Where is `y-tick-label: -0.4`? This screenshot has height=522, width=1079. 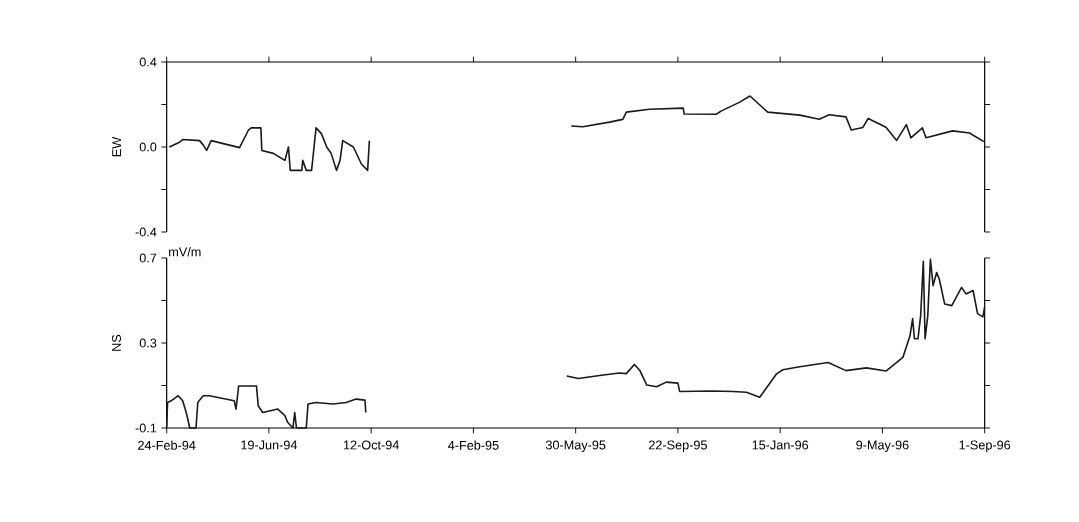 y-tick-label: -0.4 is located at coordinates (146, 232).